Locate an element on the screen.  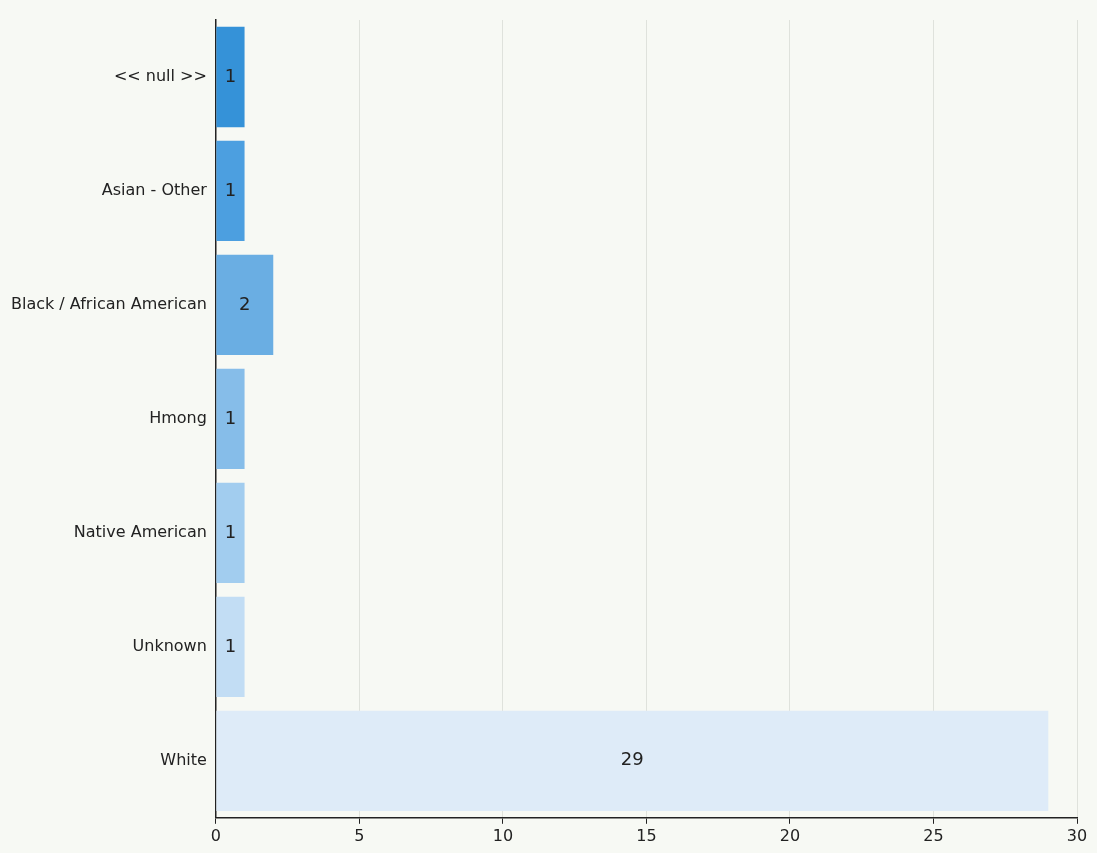
x-tick-label: 25 is located at coordinates (933, 835).